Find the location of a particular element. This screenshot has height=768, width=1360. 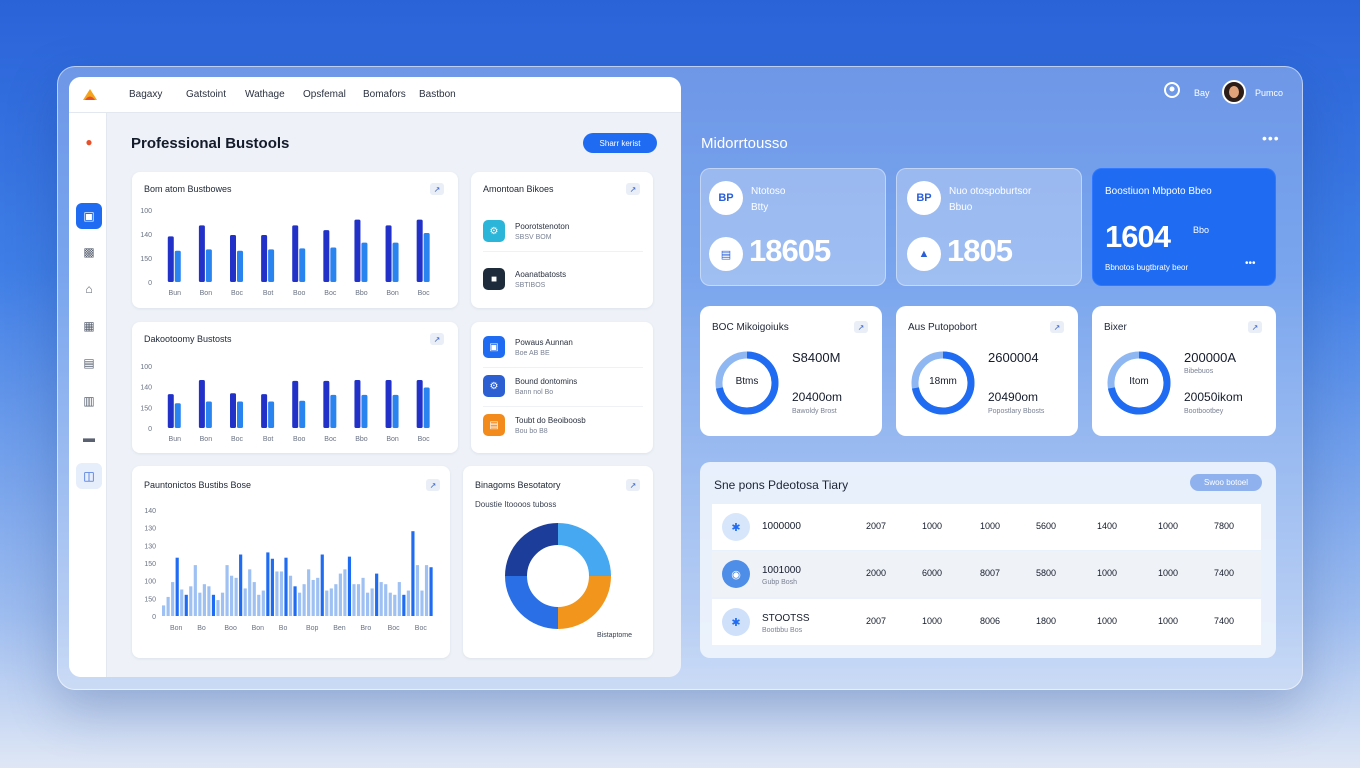

x-tick-label: Bro is located at coordinates (365, 628).